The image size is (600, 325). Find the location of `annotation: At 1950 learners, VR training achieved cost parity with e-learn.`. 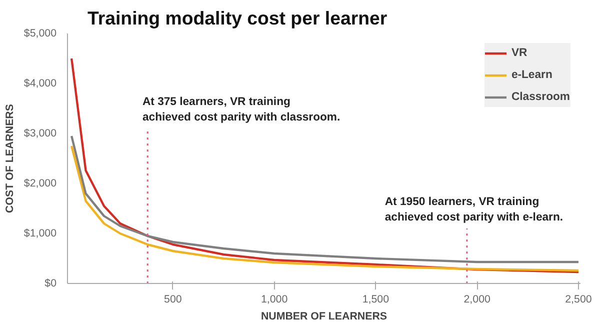

annotation: At 1950 learners, VR training achieved cost parity with e-learn. is located at coordinates (474, 210).